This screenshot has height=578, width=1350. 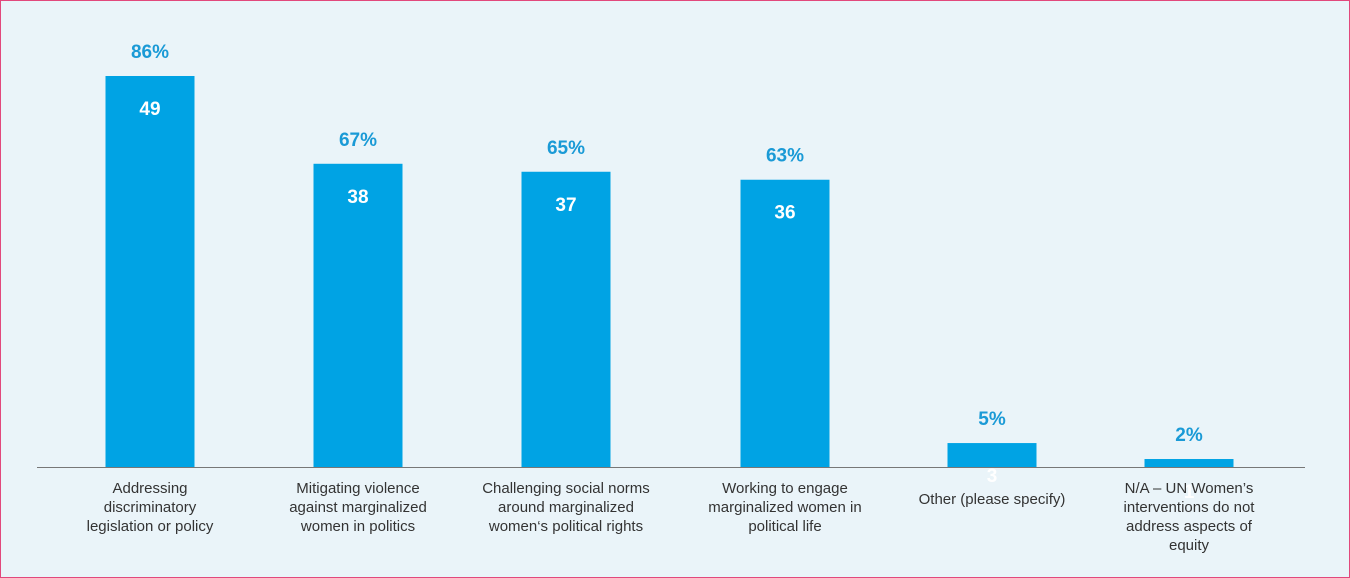 I want to click on category-label-1-line-0: Mitigating violence, so click(x=357, y=488).